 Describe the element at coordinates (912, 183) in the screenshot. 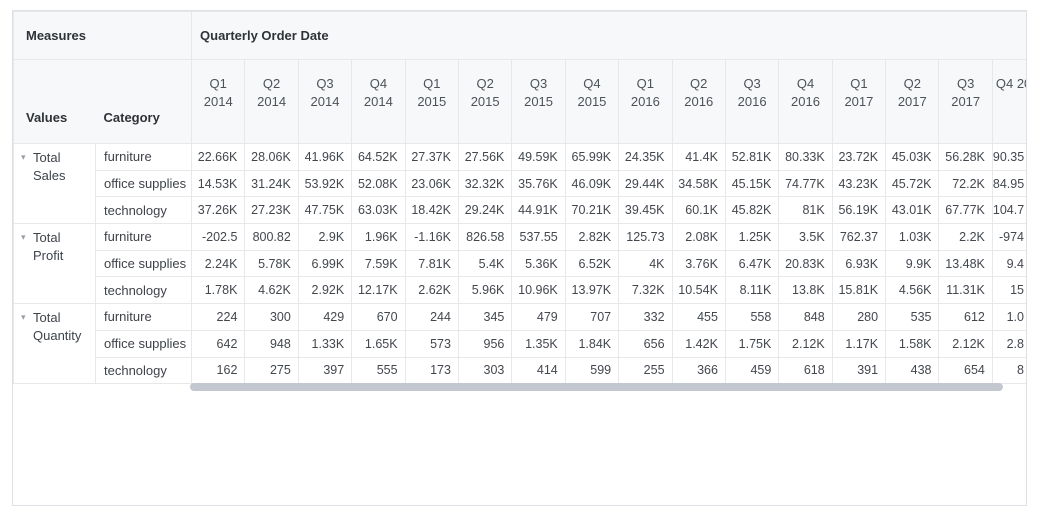

I see `value-cell: 45.72K` at that location.